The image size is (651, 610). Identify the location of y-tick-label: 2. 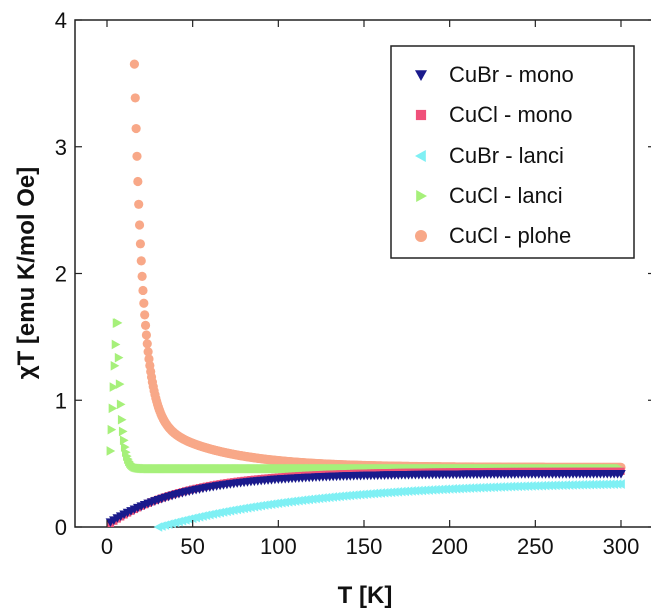
(61, 274).